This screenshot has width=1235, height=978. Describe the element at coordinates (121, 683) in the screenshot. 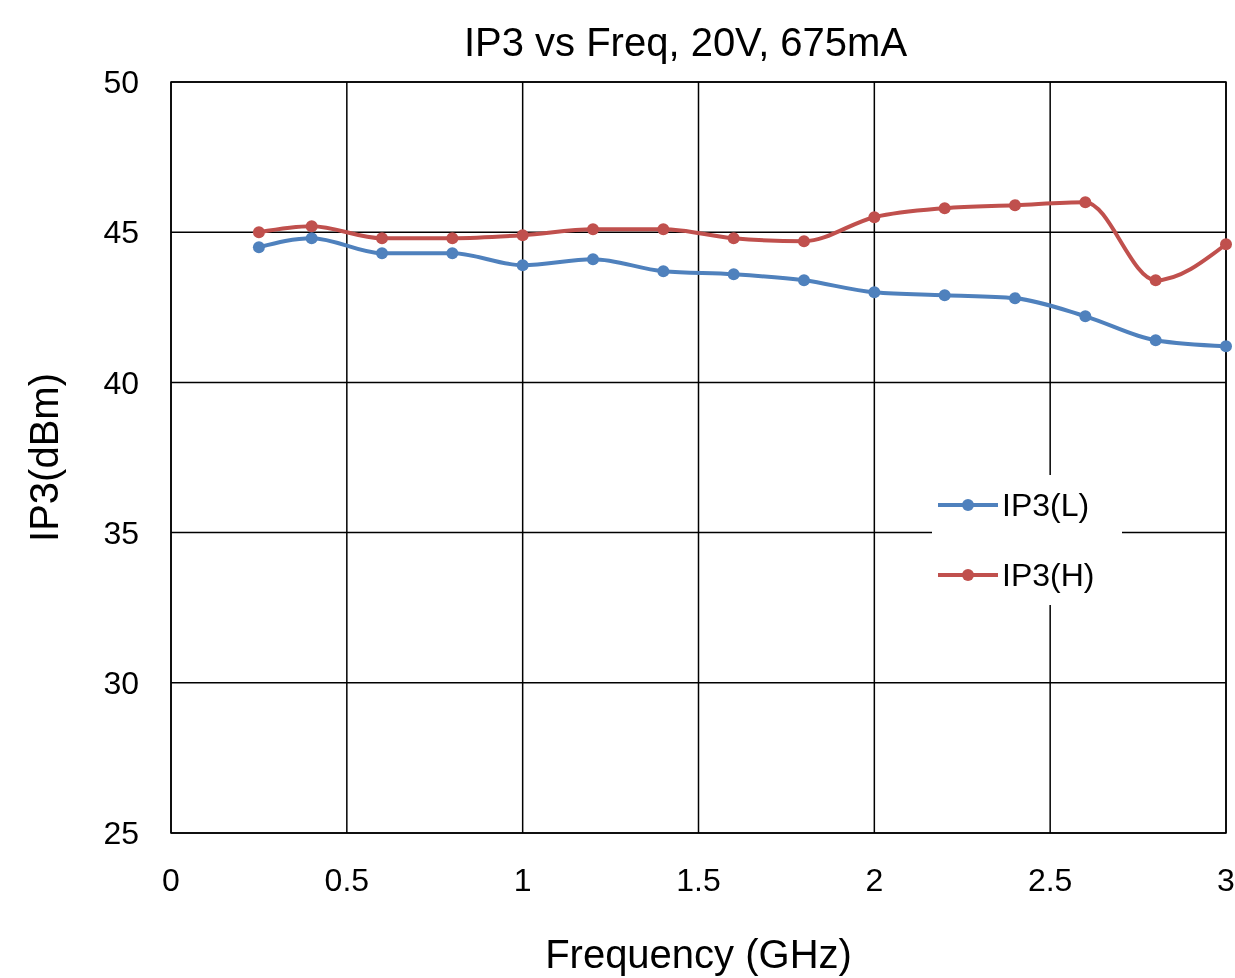

I see `y-tick-label: 30` at that location.